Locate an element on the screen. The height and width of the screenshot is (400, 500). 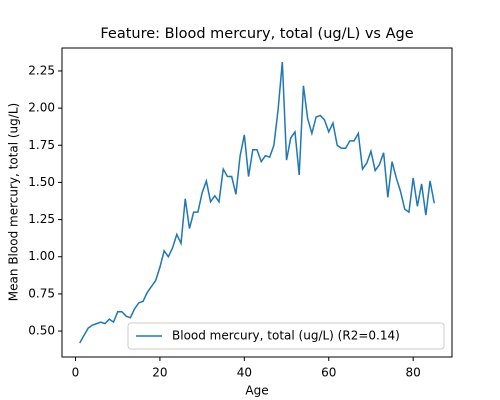
y-tick-label: 1.25 is located at coordinates (41, 219).